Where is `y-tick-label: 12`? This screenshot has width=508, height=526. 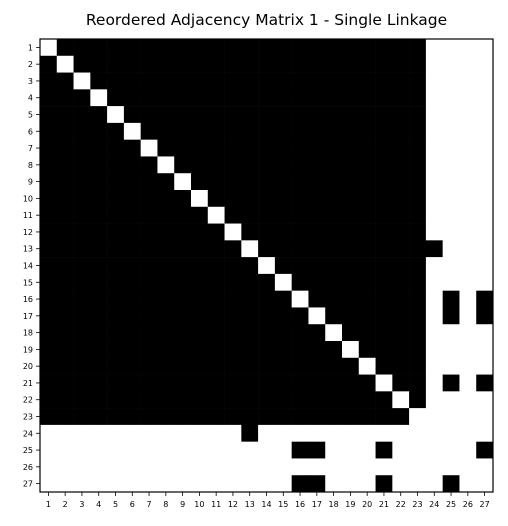
y-tick-label: 12 is located at coordinates (28, 232).